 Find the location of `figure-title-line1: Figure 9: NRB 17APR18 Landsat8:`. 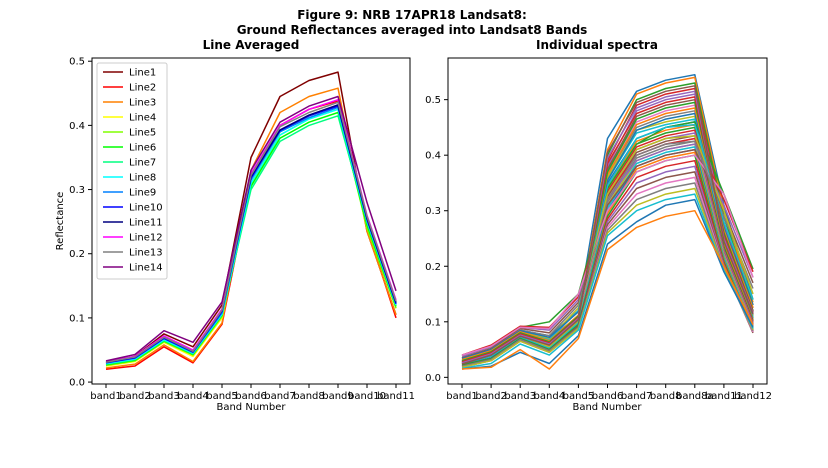

figure-title-line1: Figure 9: NRB 17APR18 Landsat8: is located at coordinates (412, 15).